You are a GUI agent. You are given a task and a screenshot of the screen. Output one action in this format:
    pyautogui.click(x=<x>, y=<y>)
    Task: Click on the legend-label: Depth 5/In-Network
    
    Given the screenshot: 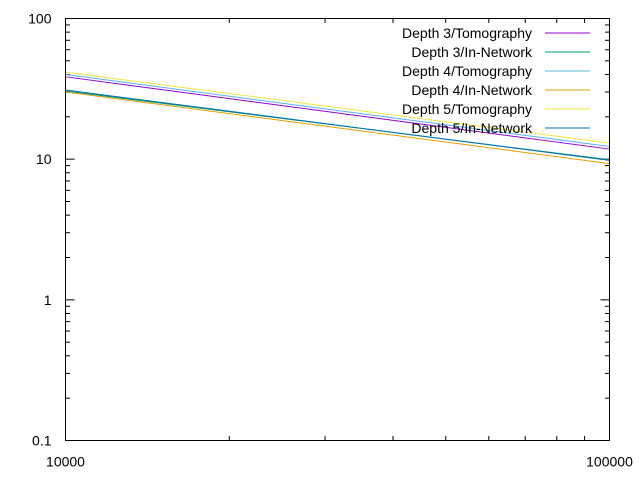 What is the action you would take?
    pyautogui.click(x=472, y=128)
    